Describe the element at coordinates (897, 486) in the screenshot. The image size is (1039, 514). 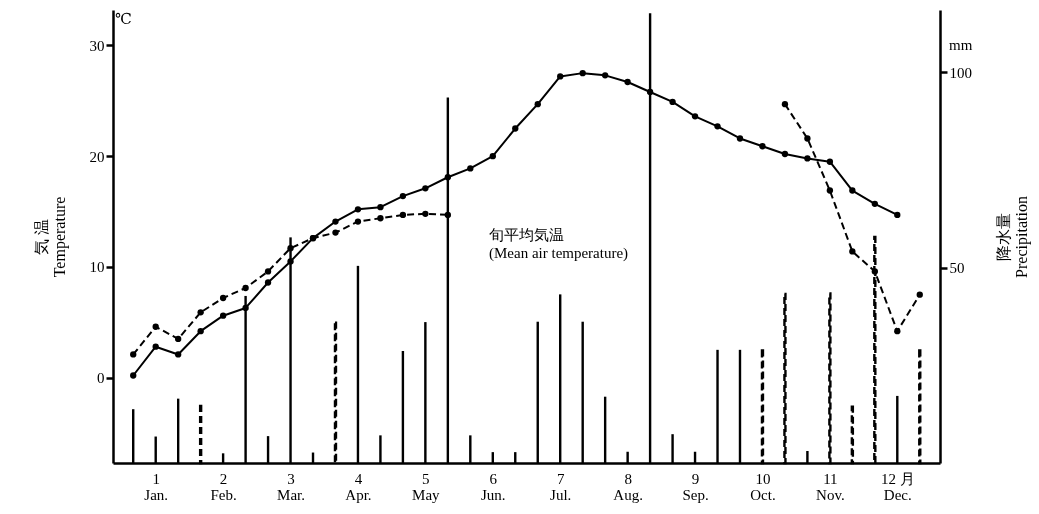
I see `x-tick-label: 12 月 Dec.` at that location.